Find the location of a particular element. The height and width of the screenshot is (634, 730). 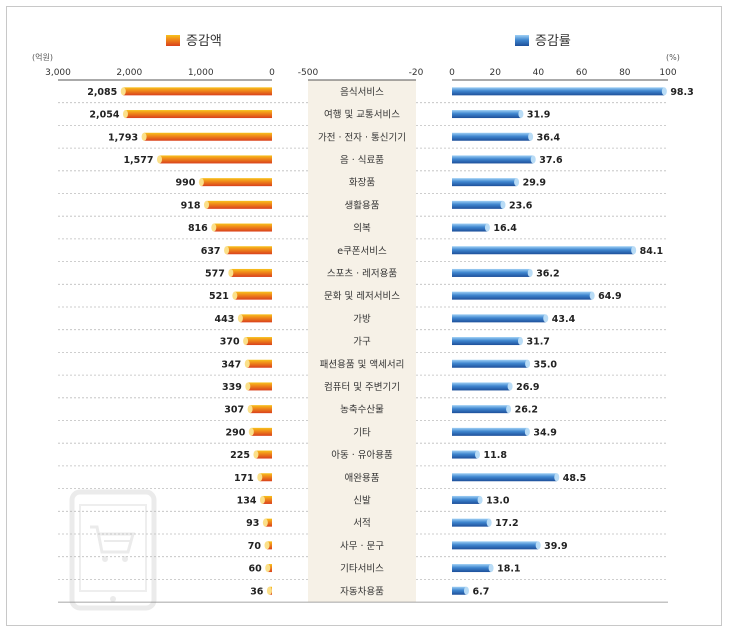

value-label-increase-amount: 2,085 is located at coordinates (102, 92).